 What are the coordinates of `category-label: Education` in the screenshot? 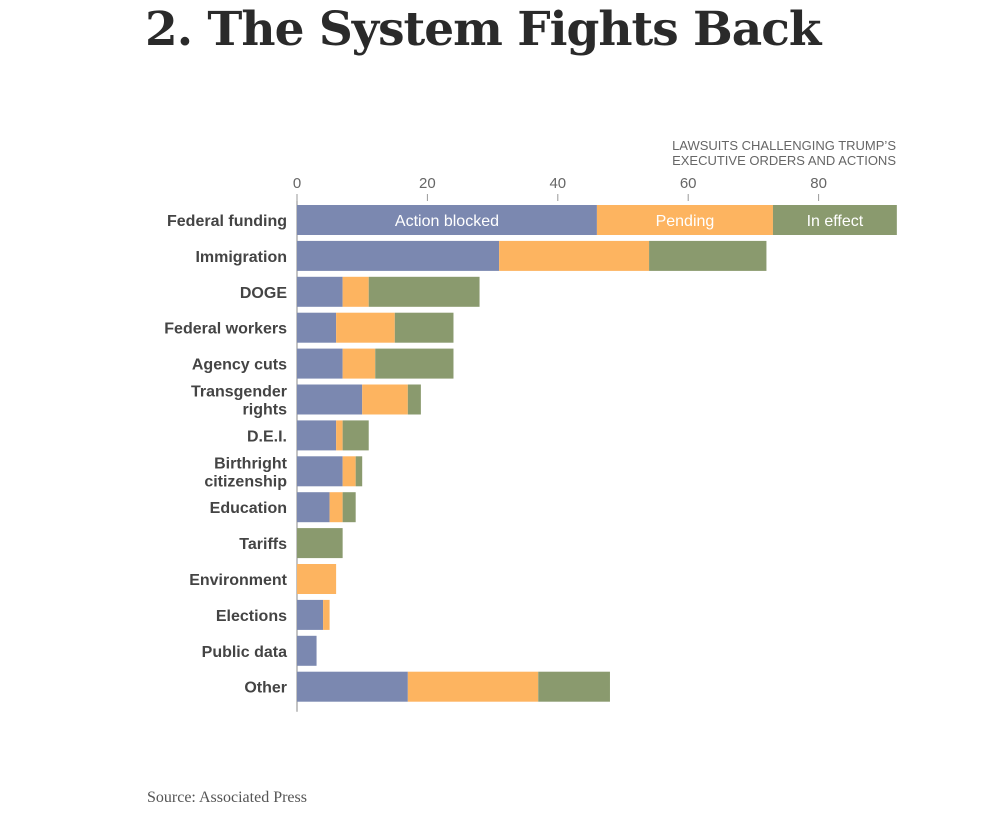 It's located at (248, 508).